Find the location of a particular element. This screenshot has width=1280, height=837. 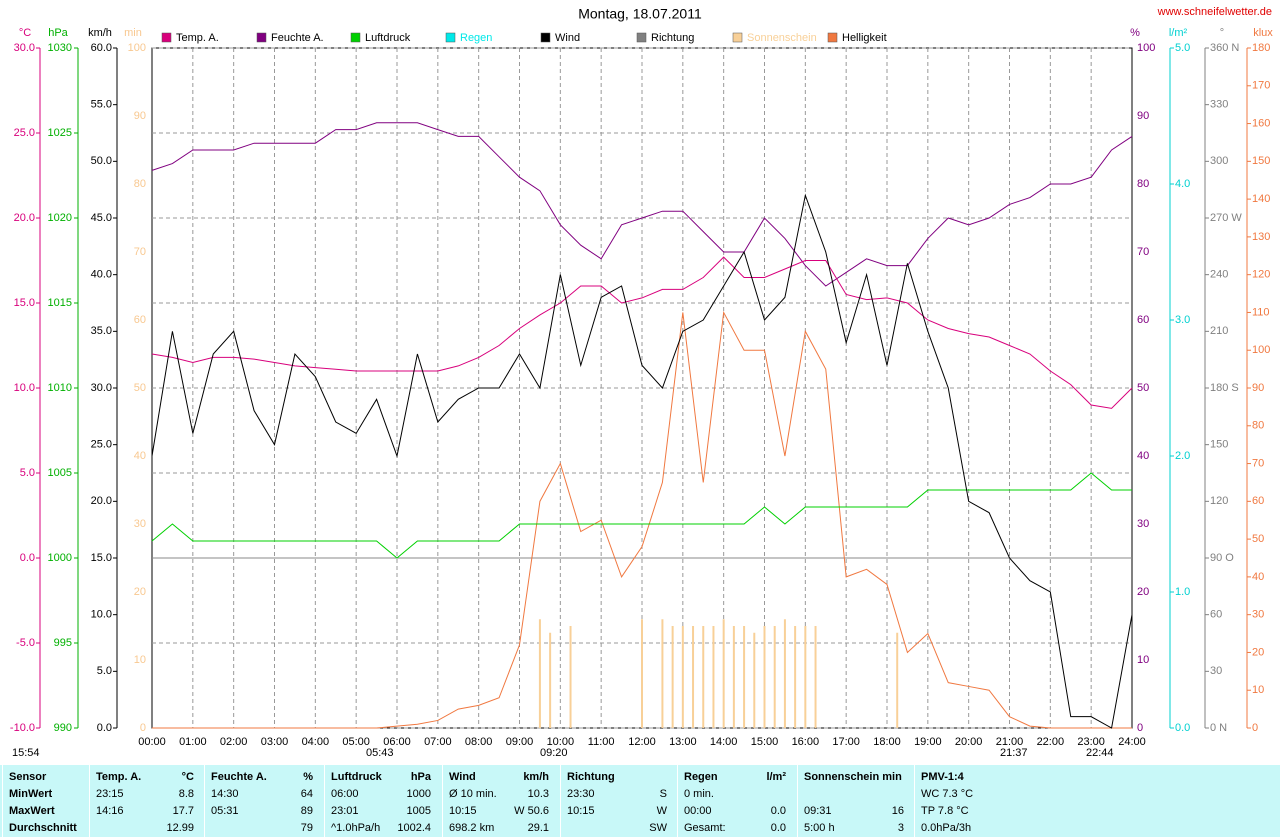

table-cell: 16 is located at coordinates (897, 811).